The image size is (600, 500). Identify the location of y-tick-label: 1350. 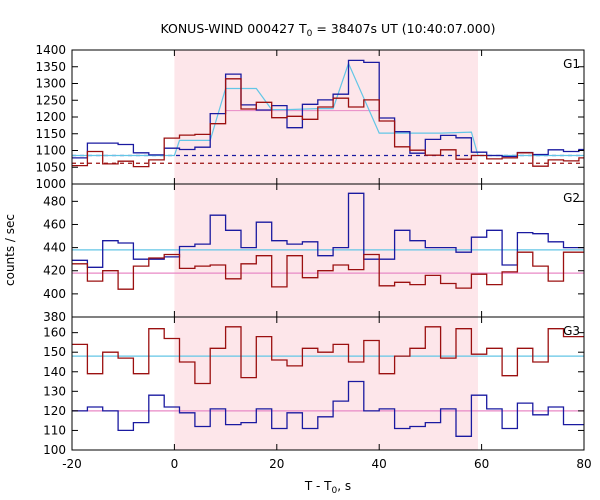
(50, 67).